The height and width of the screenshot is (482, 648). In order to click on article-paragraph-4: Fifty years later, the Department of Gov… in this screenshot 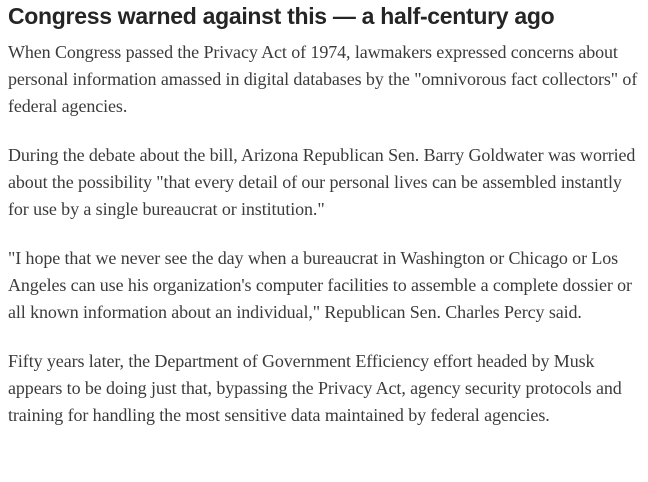, I will do `click(315, 387)`.